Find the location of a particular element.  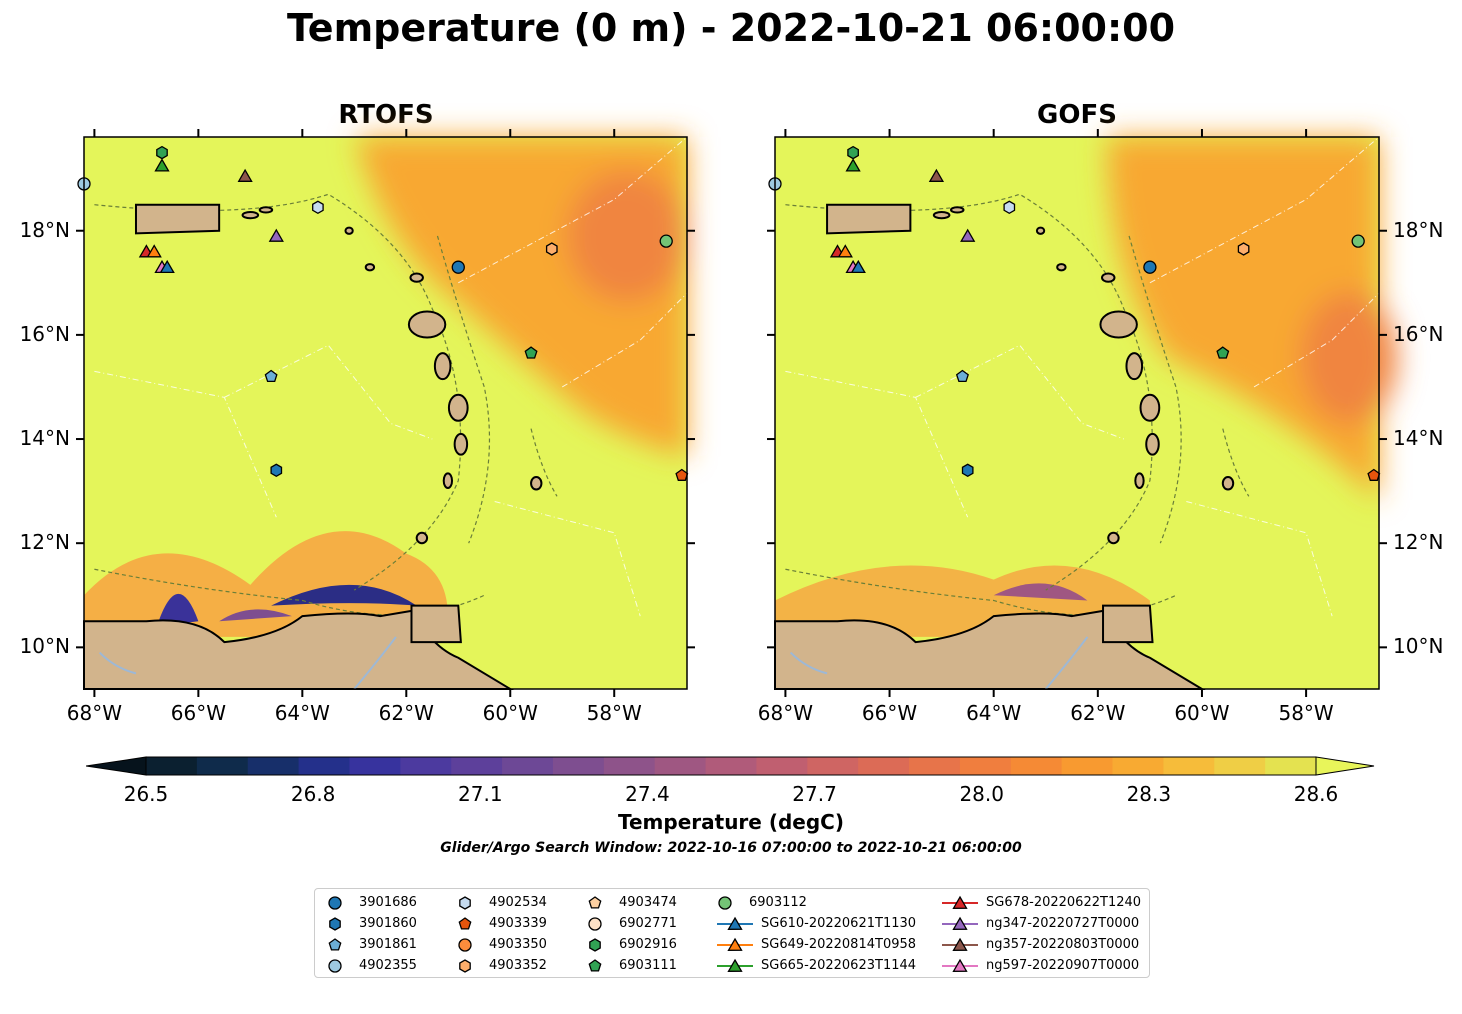

bathymetry-contours is located at coordinates (1017, 404).